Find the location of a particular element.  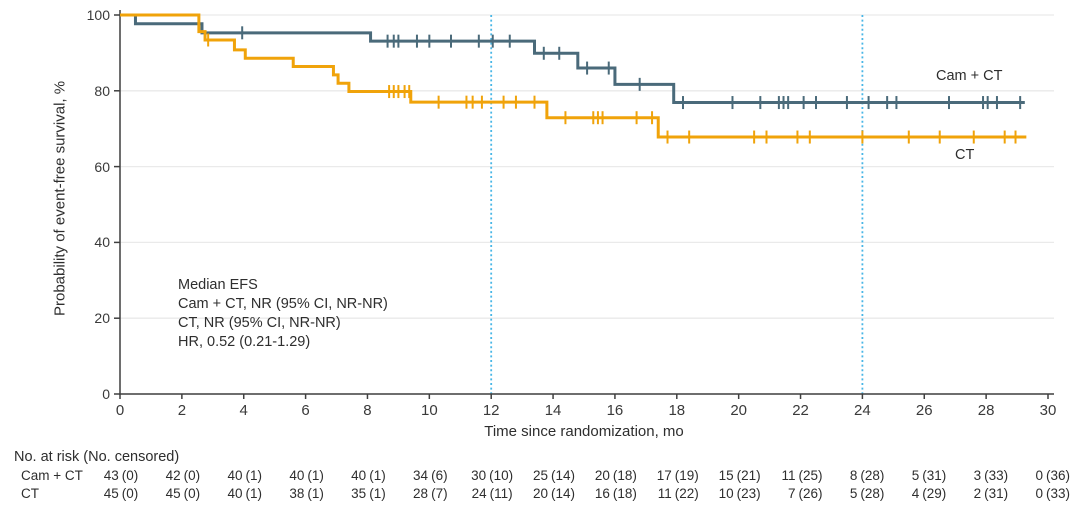

x-tick-label-2: 2 is located at coordinates (182, 410).